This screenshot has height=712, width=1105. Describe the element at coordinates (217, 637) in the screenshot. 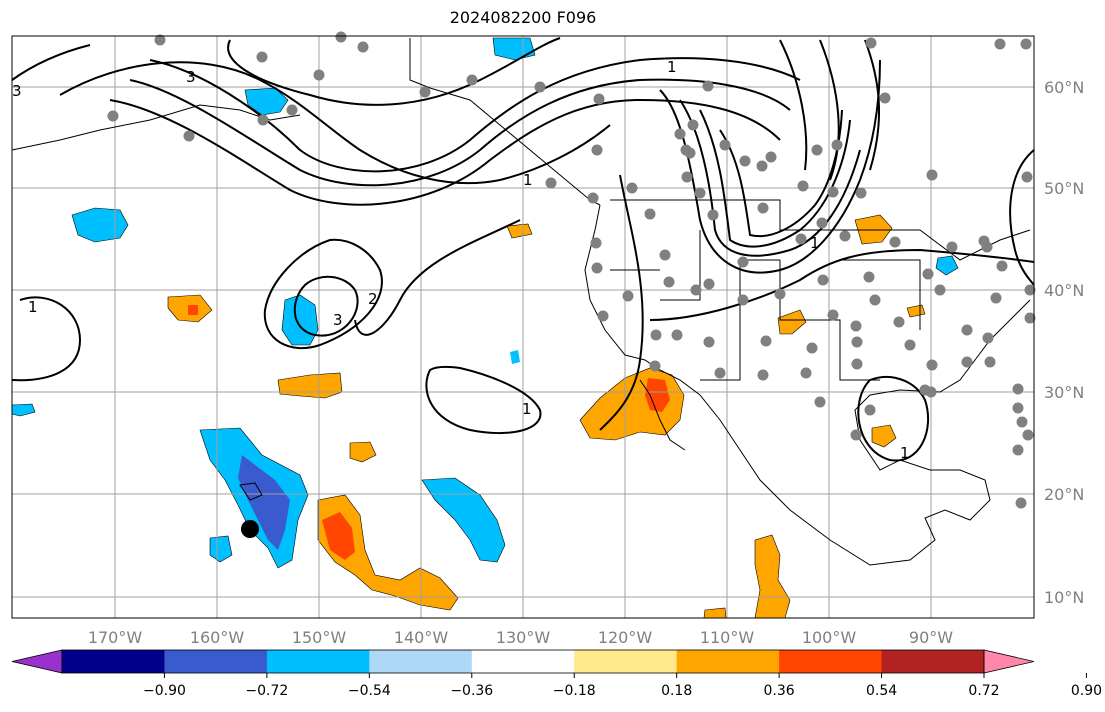

I see `longitude-label: 160°W` at that location.